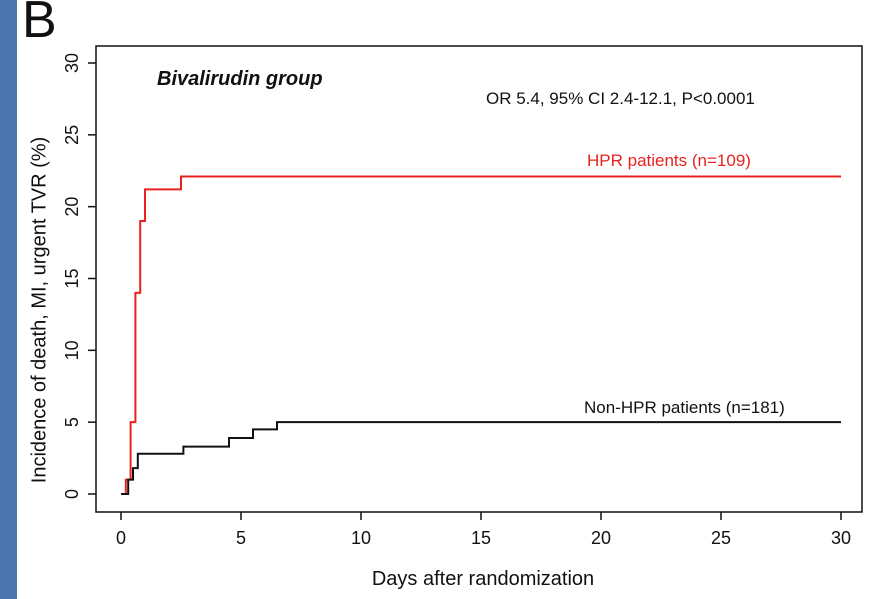 The width and height of the screenshot is (890, 599). Describe the element at coordinates (481, 538) in the screenshot. I see `x-tick-label-15: 15` at that location.